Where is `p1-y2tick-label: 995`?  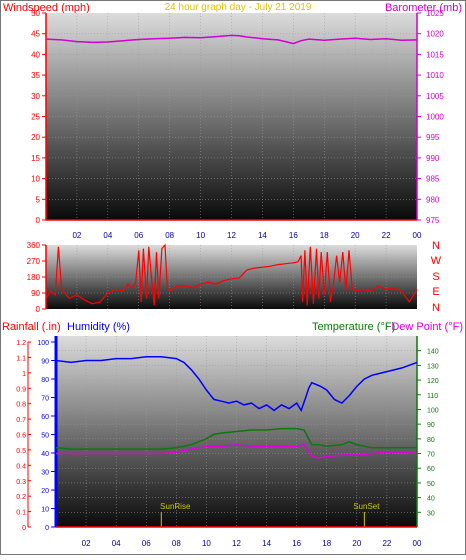
p1-y2tick-label: 995 is located at coordinates (433, 137).